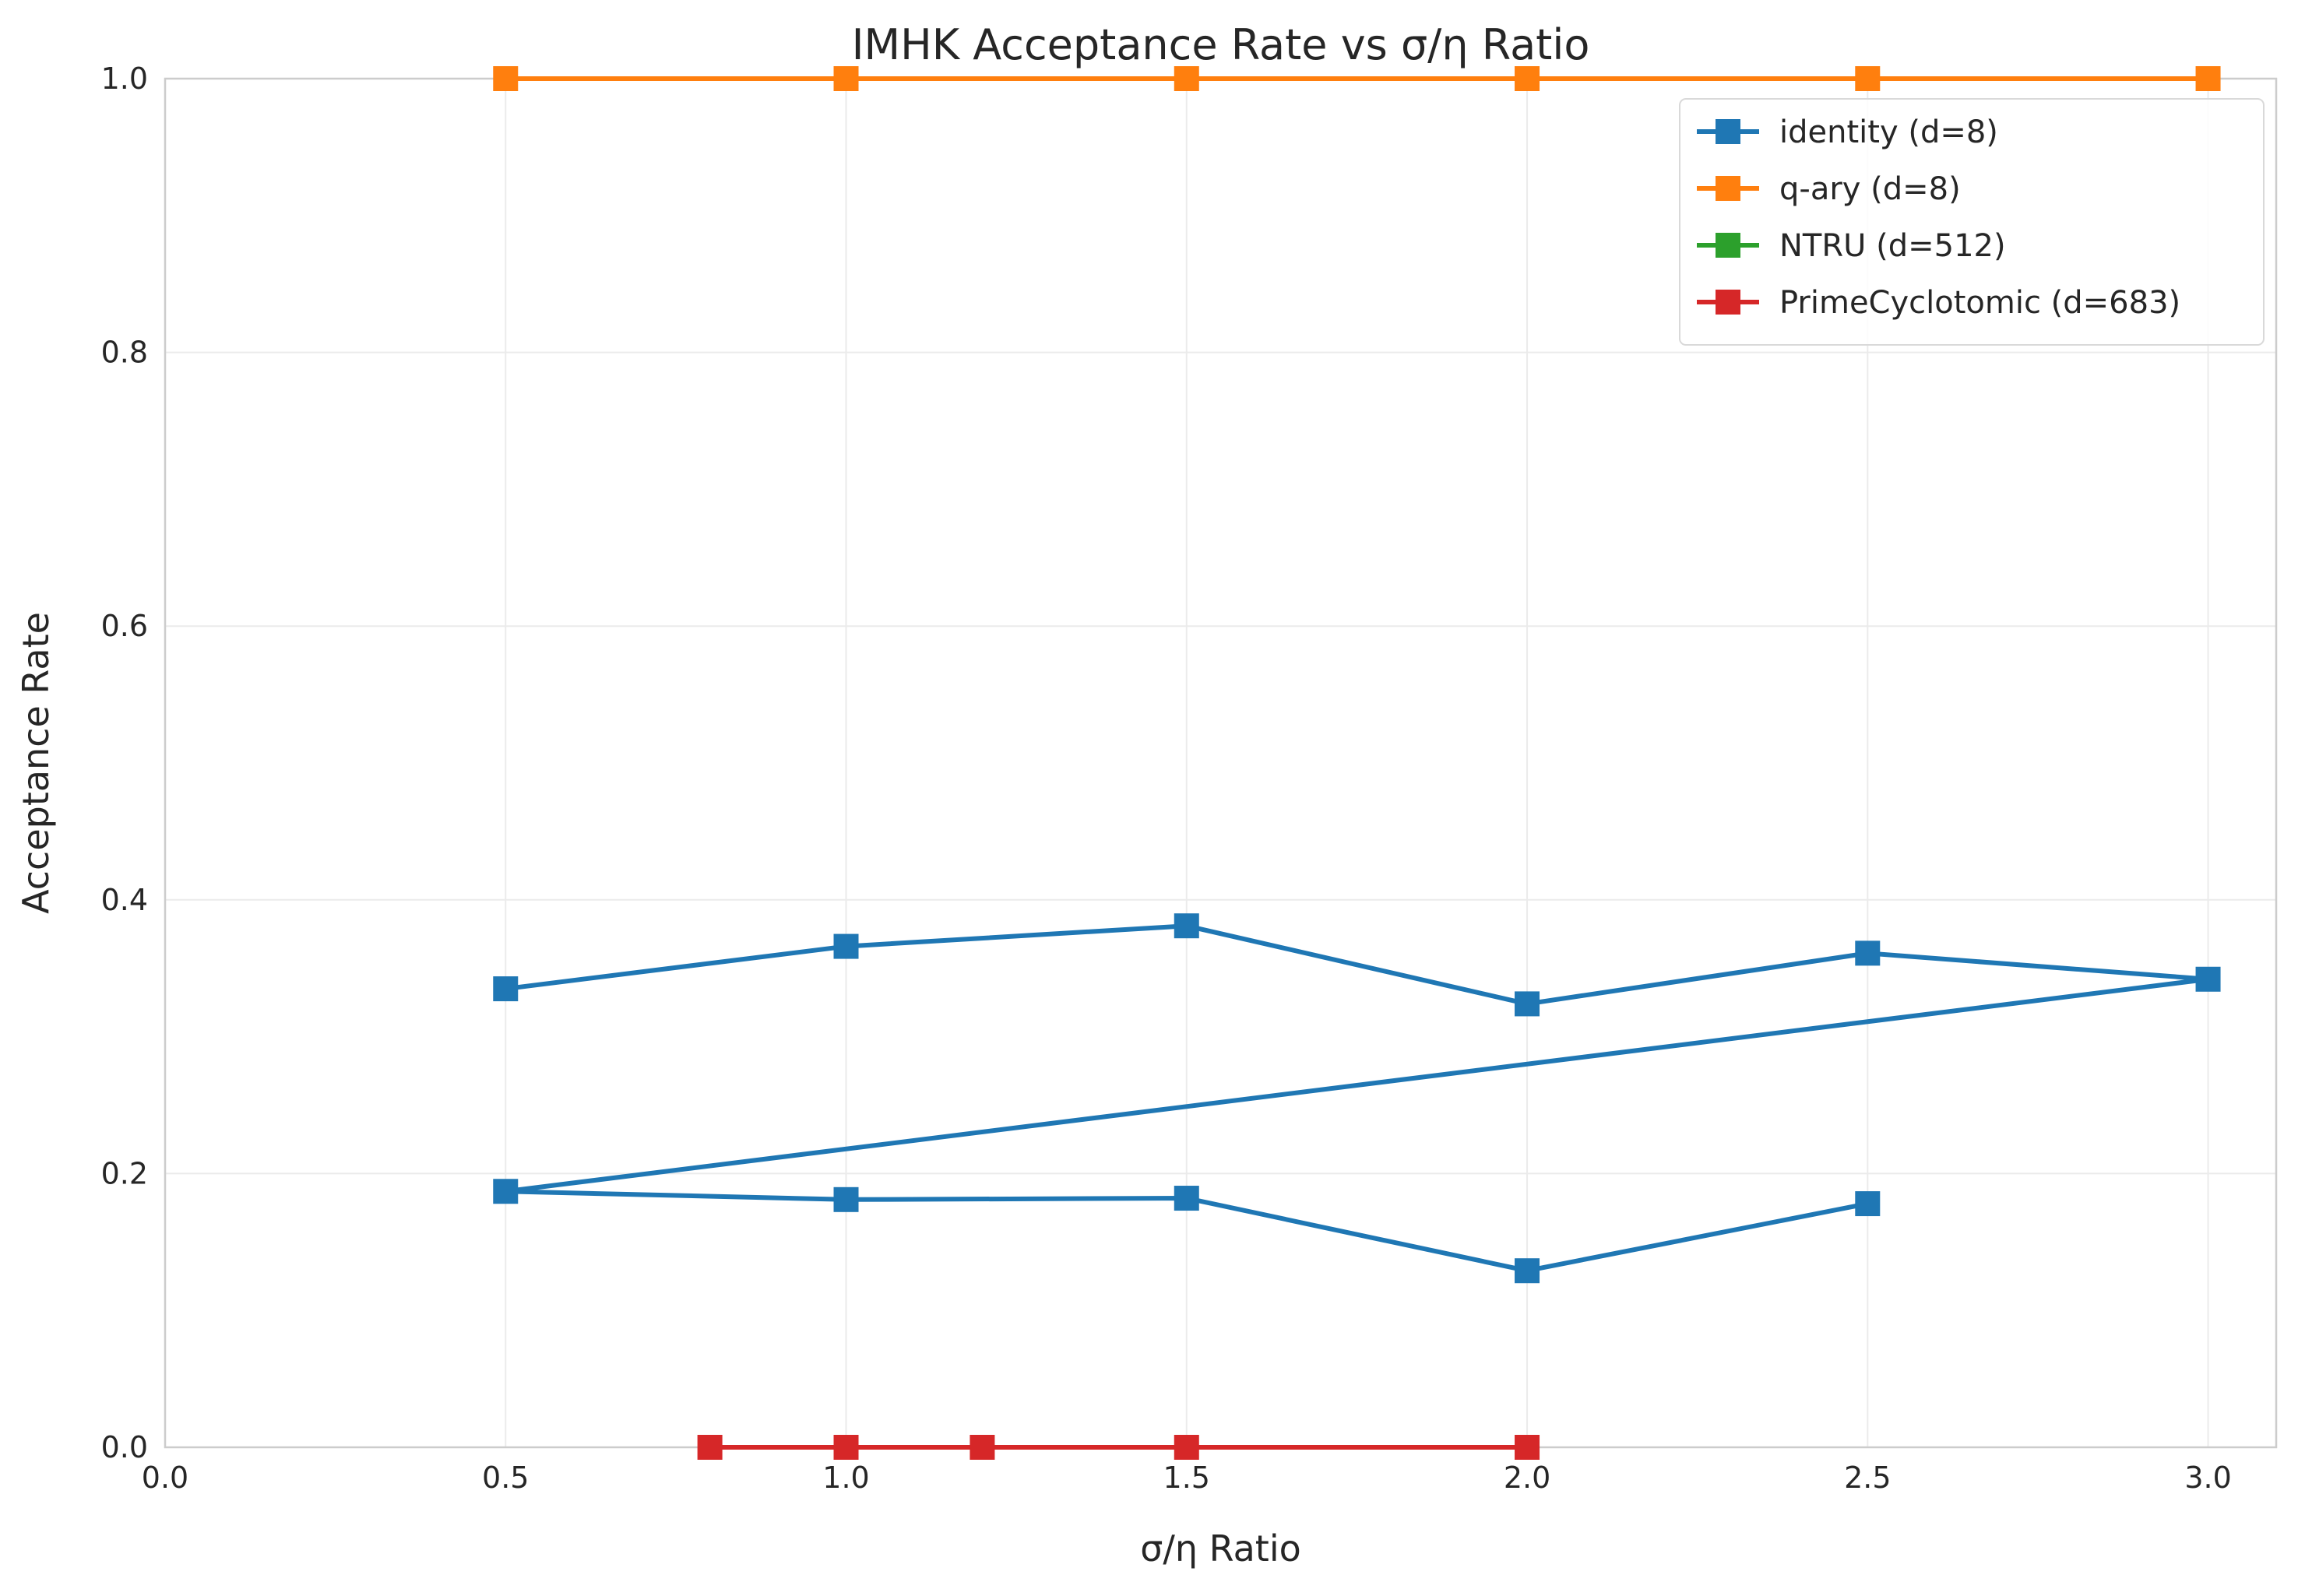 Image resolution: width=2298 pixels, height=1596 pixels. I want to click on y-tick-label: 0.4, so click(125, 900).